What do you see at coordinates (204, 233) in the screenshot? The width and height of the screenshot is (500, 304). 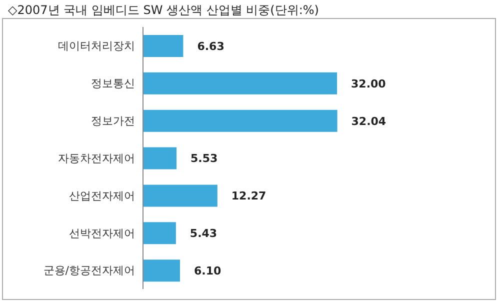 I see `data-label: 5.43` at bounding box center [204, 233].